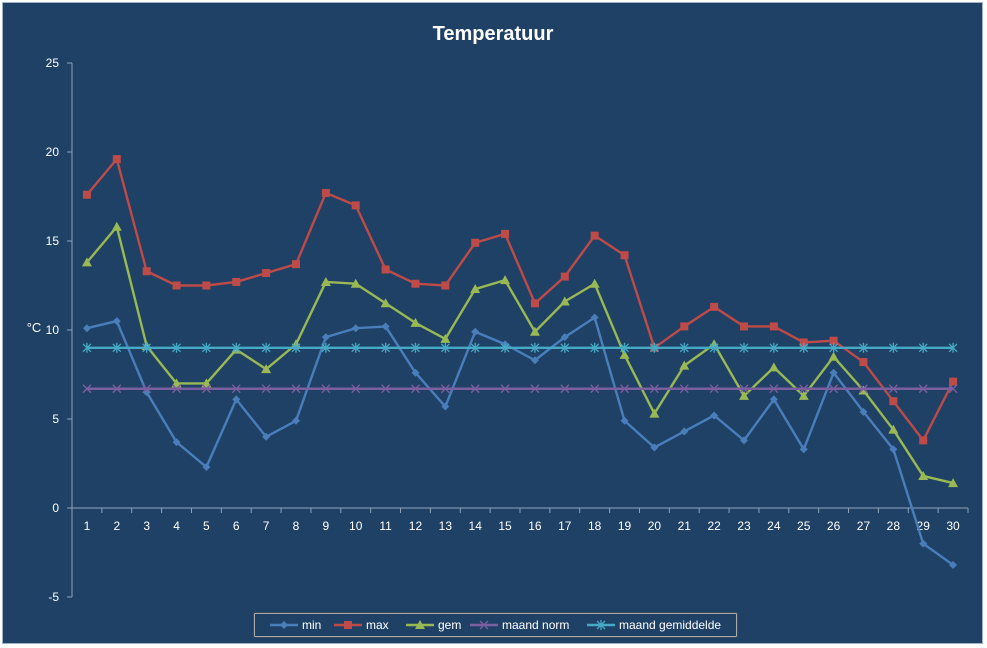  Describe the element at coordinates (53, 241) in the screenshot. I see `y-tick-label: 15` at that location.